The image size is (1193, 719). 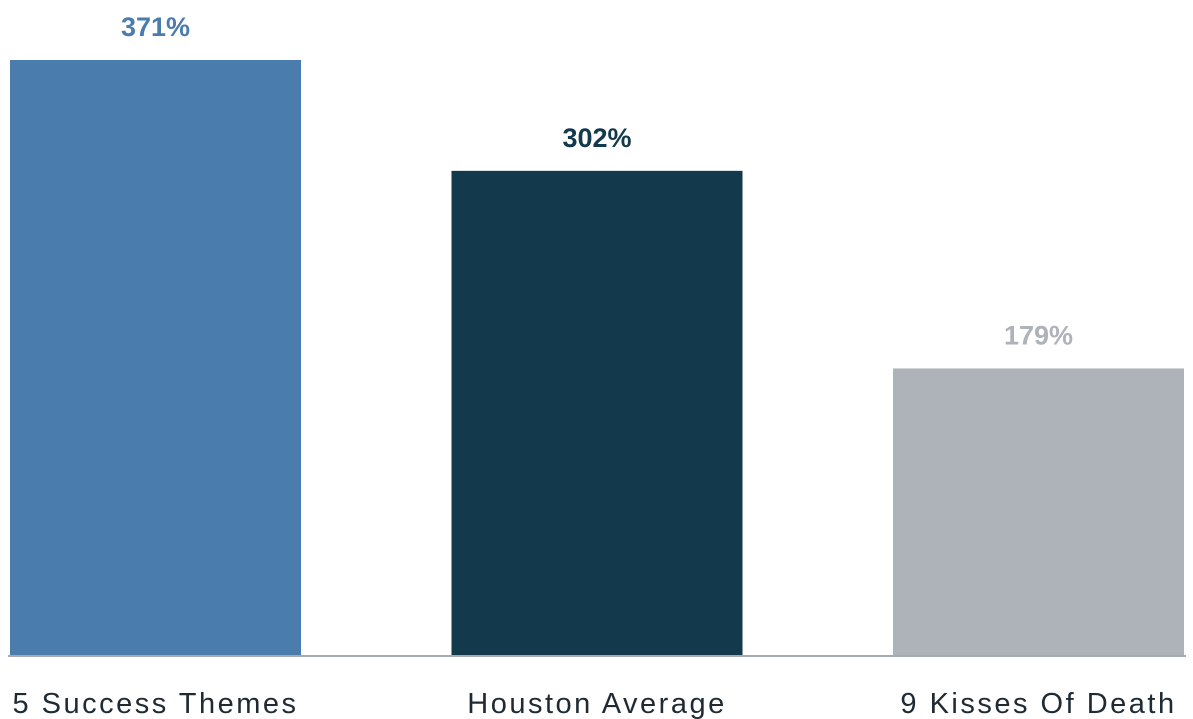 I want to click on category-label-1: 5 Success Themes, so click(x=155, y=703).